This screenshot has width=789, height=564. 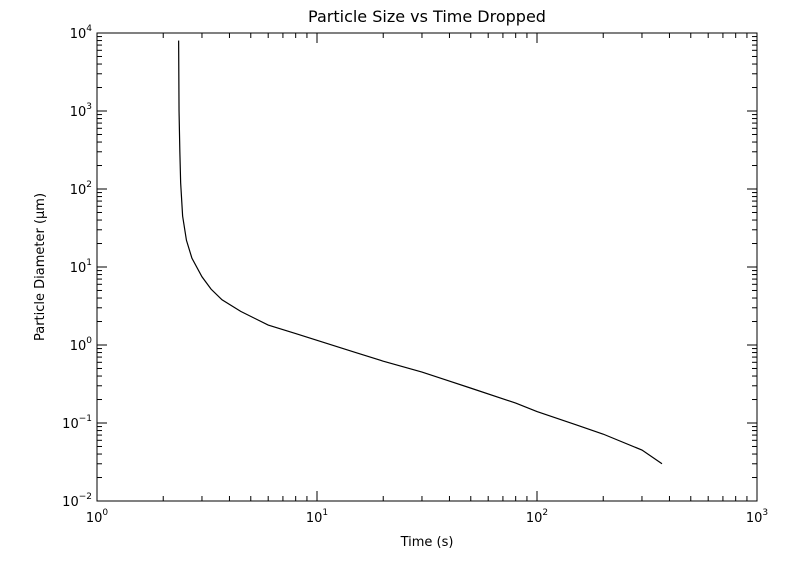 I want to click on x-tick-label: 10¹, so click(x=317, y=517).